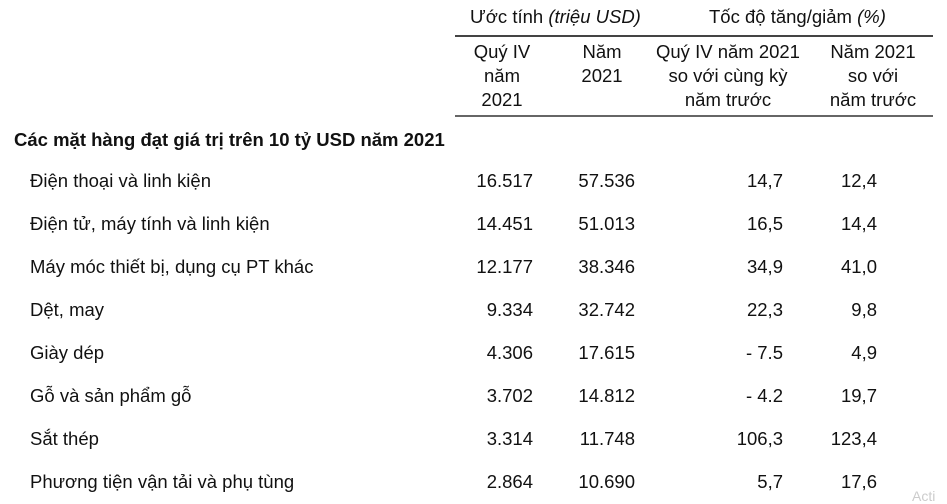 The image size is (947, 504). Describe the element at coordinates (172, 266) in the screenshot. I see `row-label: Máy móc thiết bị, dụng cụ PT khác` at that location.